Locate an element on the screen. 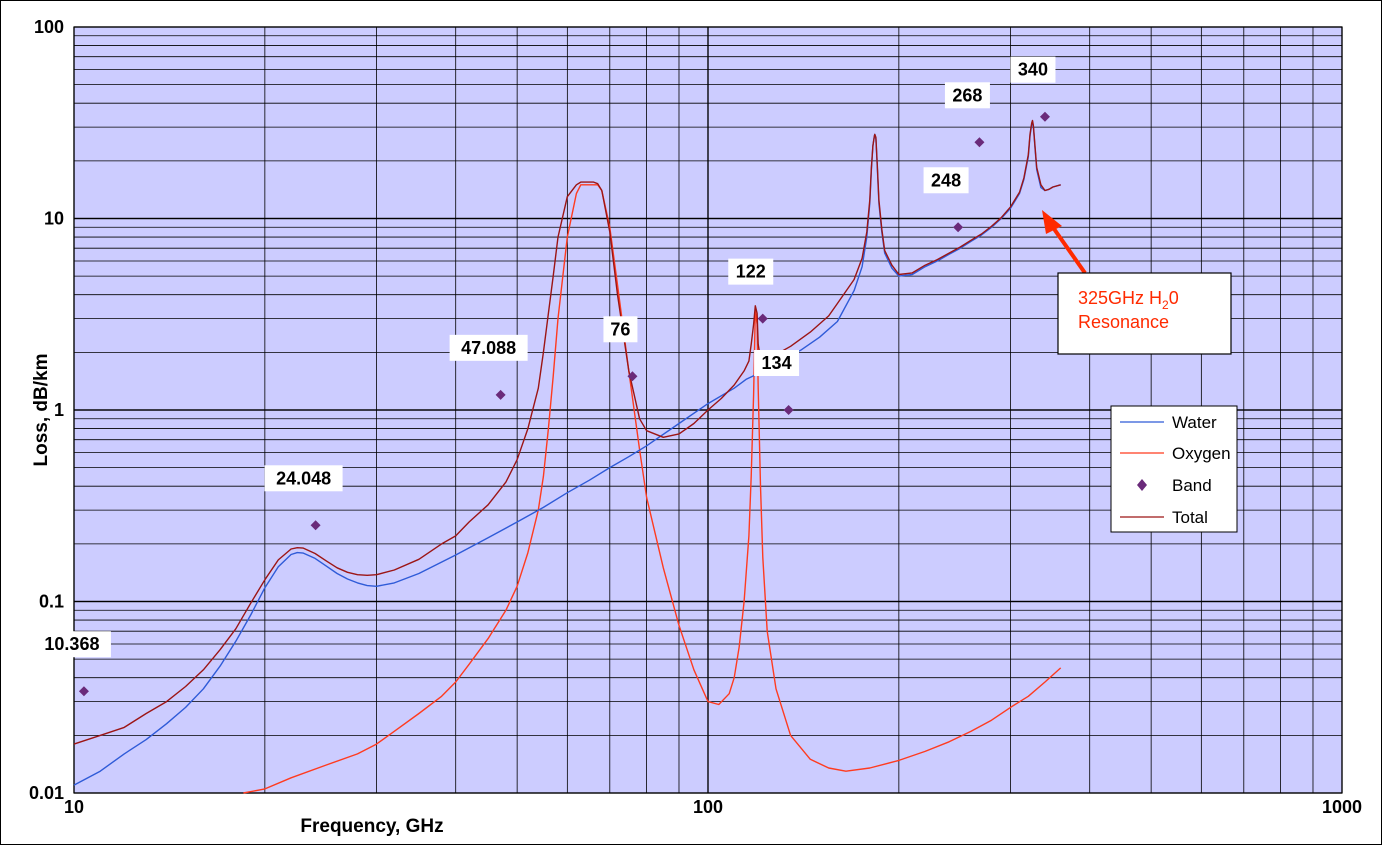 The width and height of the screenshot is (1382, 845). band-label: 24.048 is located at coordinates (303, 478).